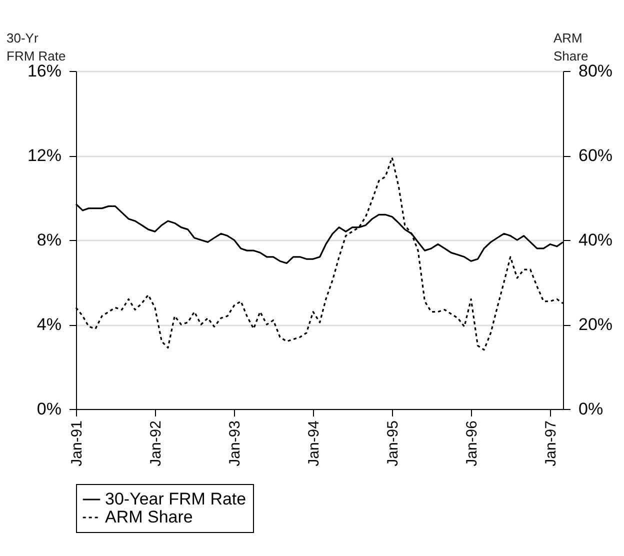 The height and width of the screenshot is (556, 624). I want to click on y-axis-title: 30-Yr FRM Rate, so click(36, 47).